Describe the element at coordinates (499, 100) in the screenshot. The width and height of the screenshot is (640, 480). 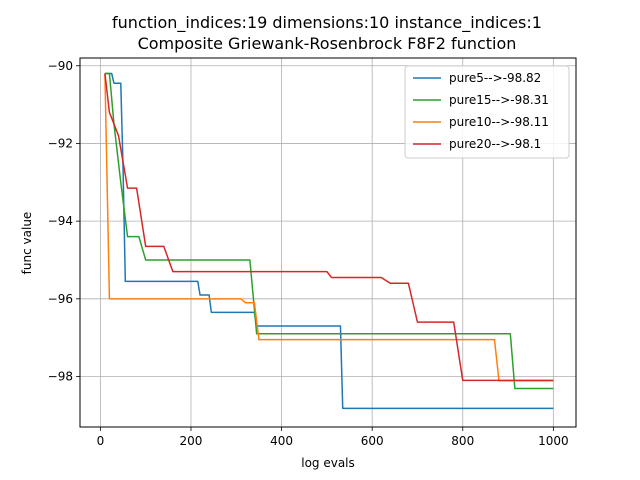
I see `legend-label: pure15-->-98.31` at that location.